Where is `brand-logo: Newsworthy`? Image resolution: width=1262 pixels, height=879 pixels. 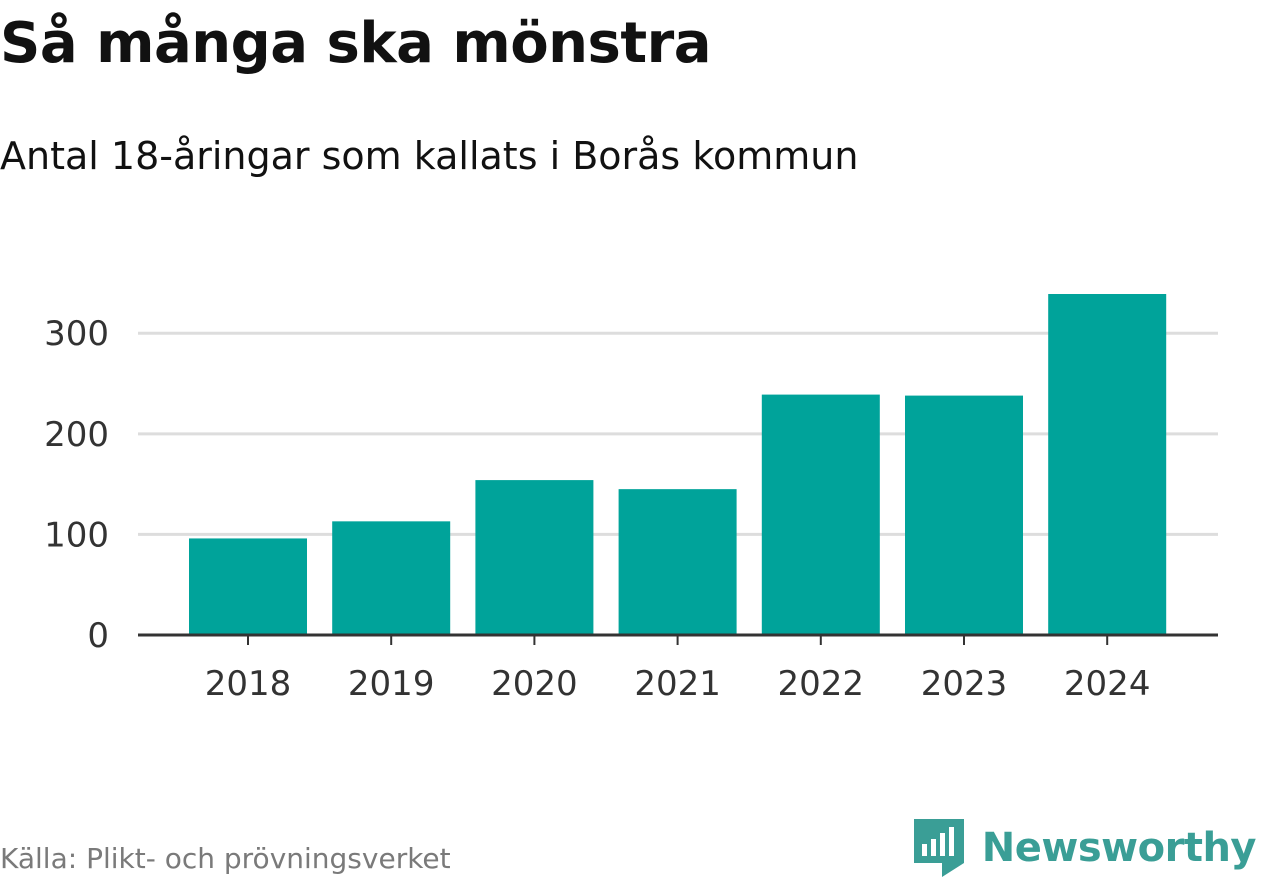
brand-logo: Newsworthy is located at coordinates (1085, 848).